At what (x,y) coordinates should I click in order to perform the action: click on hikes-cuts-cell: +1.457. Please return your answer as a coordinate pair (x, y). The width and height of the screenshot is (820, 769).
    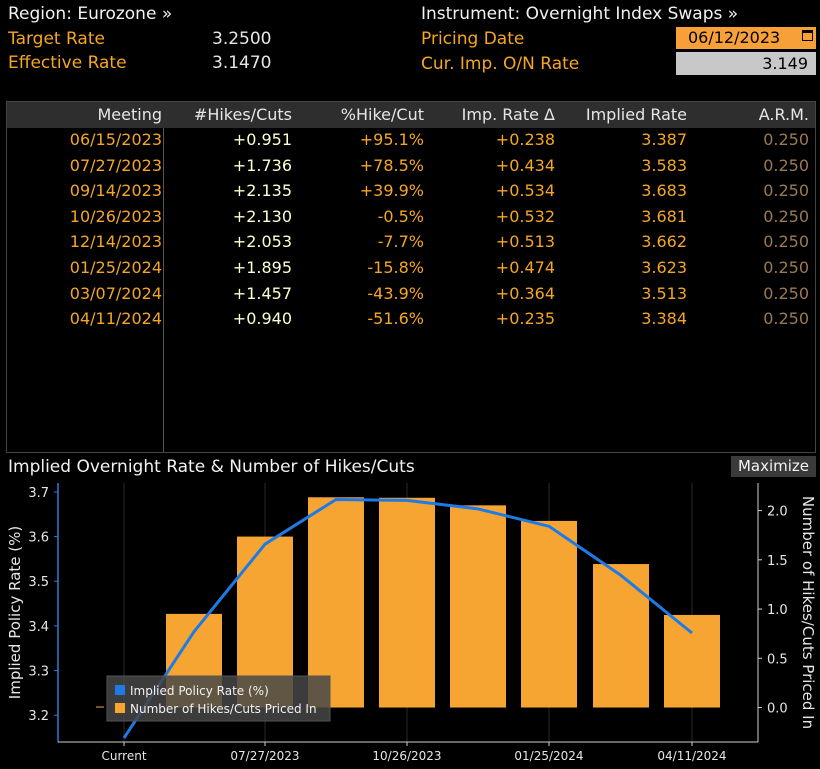
    Looking at the image, I should click on (262, 293).